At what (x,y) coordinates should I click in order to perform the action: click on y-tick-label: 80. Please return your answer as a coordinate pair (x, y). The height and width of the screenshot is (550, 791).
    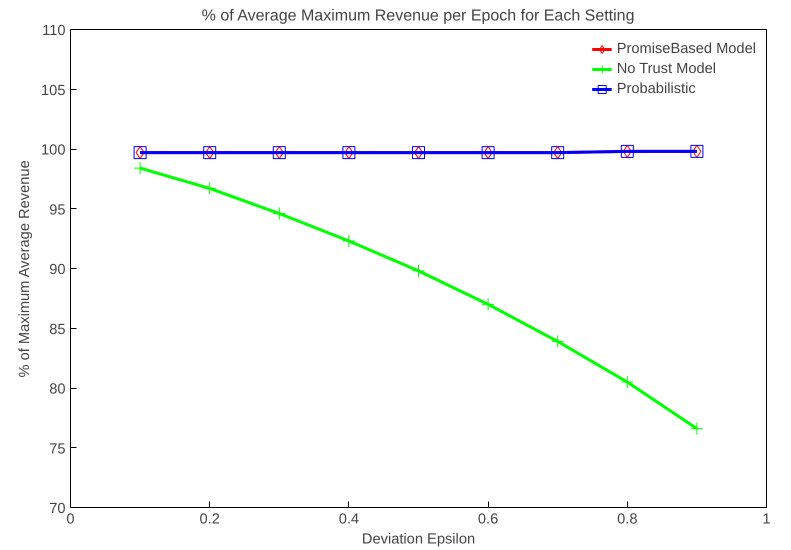
    Looking at the image, I should click on (57, 390).